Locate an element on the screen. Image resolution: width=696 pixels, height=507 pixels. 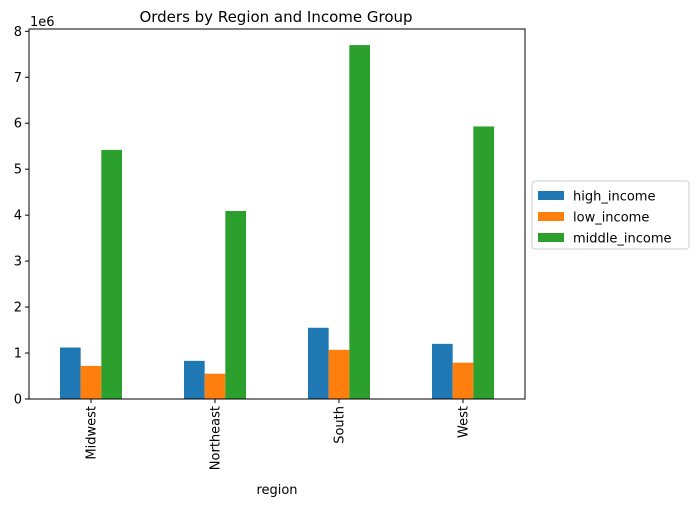
bar-high_income-midwest is located at coordinates (70, 373).